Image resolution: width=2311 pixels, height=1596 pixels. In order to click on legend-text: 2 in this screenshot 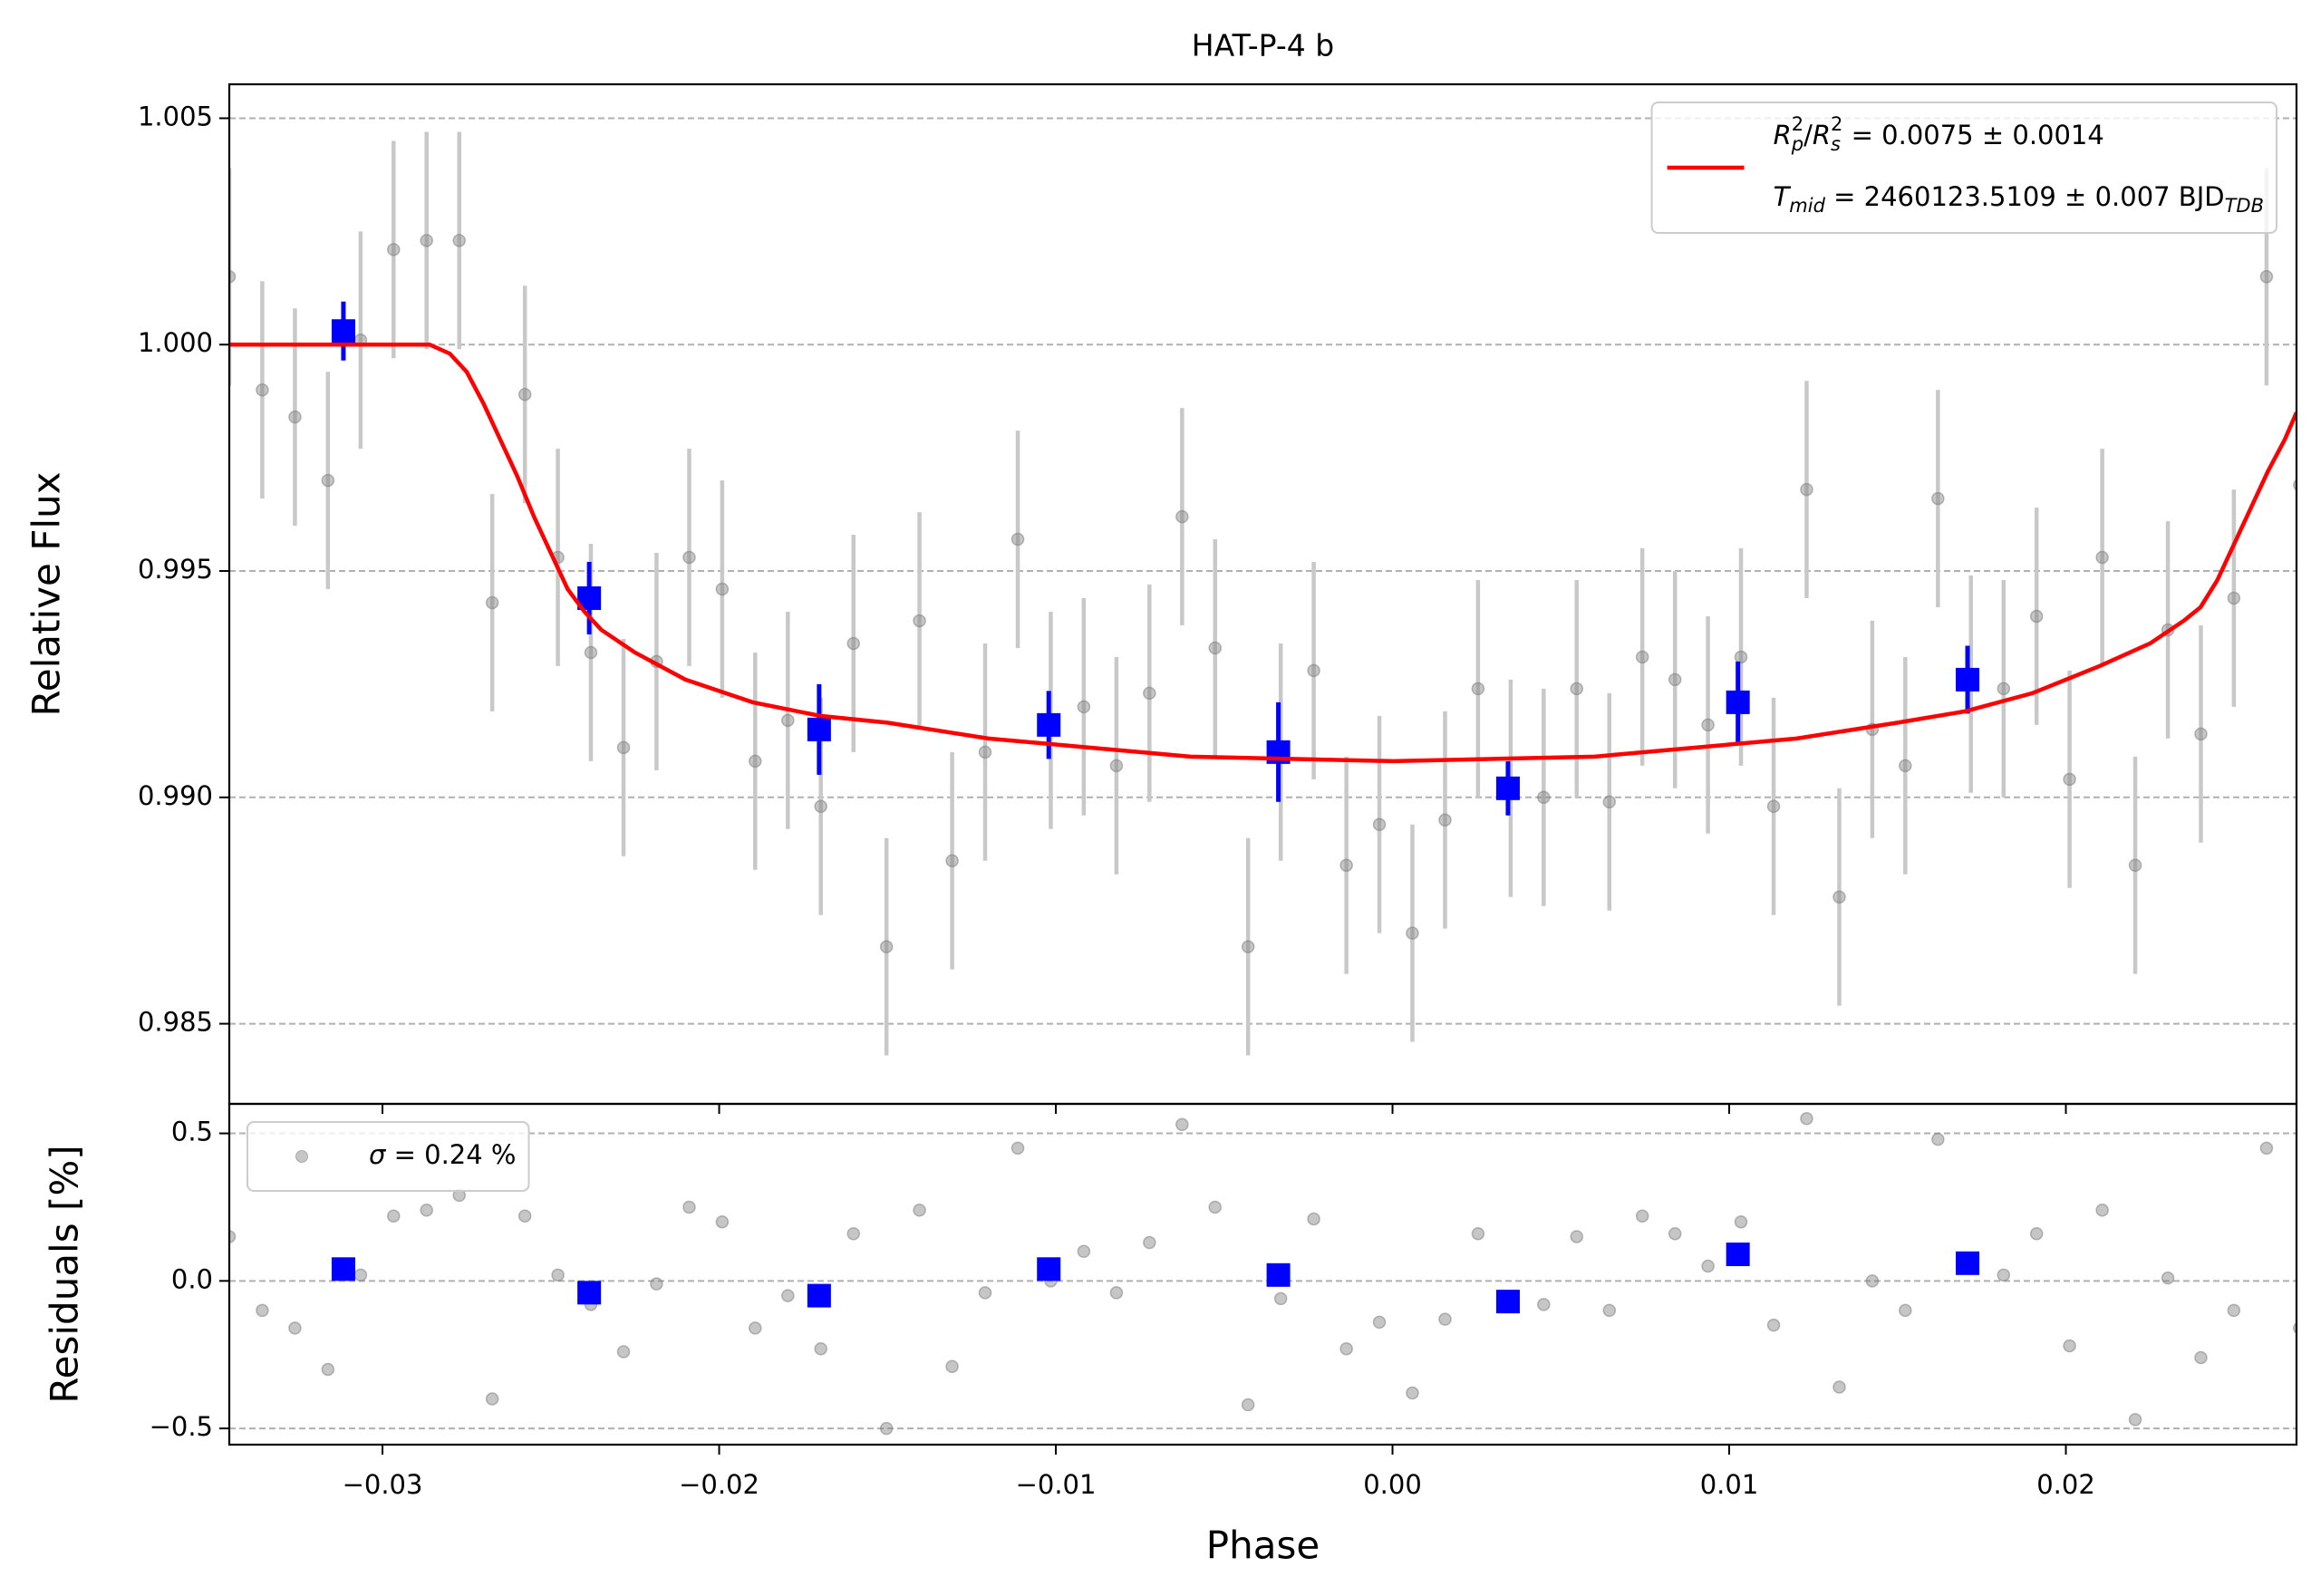, I will do `click(1836, 124)`.